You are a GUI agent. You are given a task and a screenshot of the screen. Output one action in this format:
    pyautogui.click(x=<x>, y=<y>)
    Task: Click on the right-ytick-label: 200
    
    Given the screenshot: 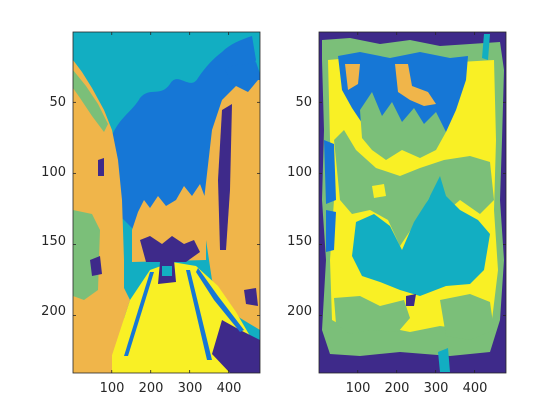 What is the action you would take?
    pyautogui.click(x=299, y=311)
    